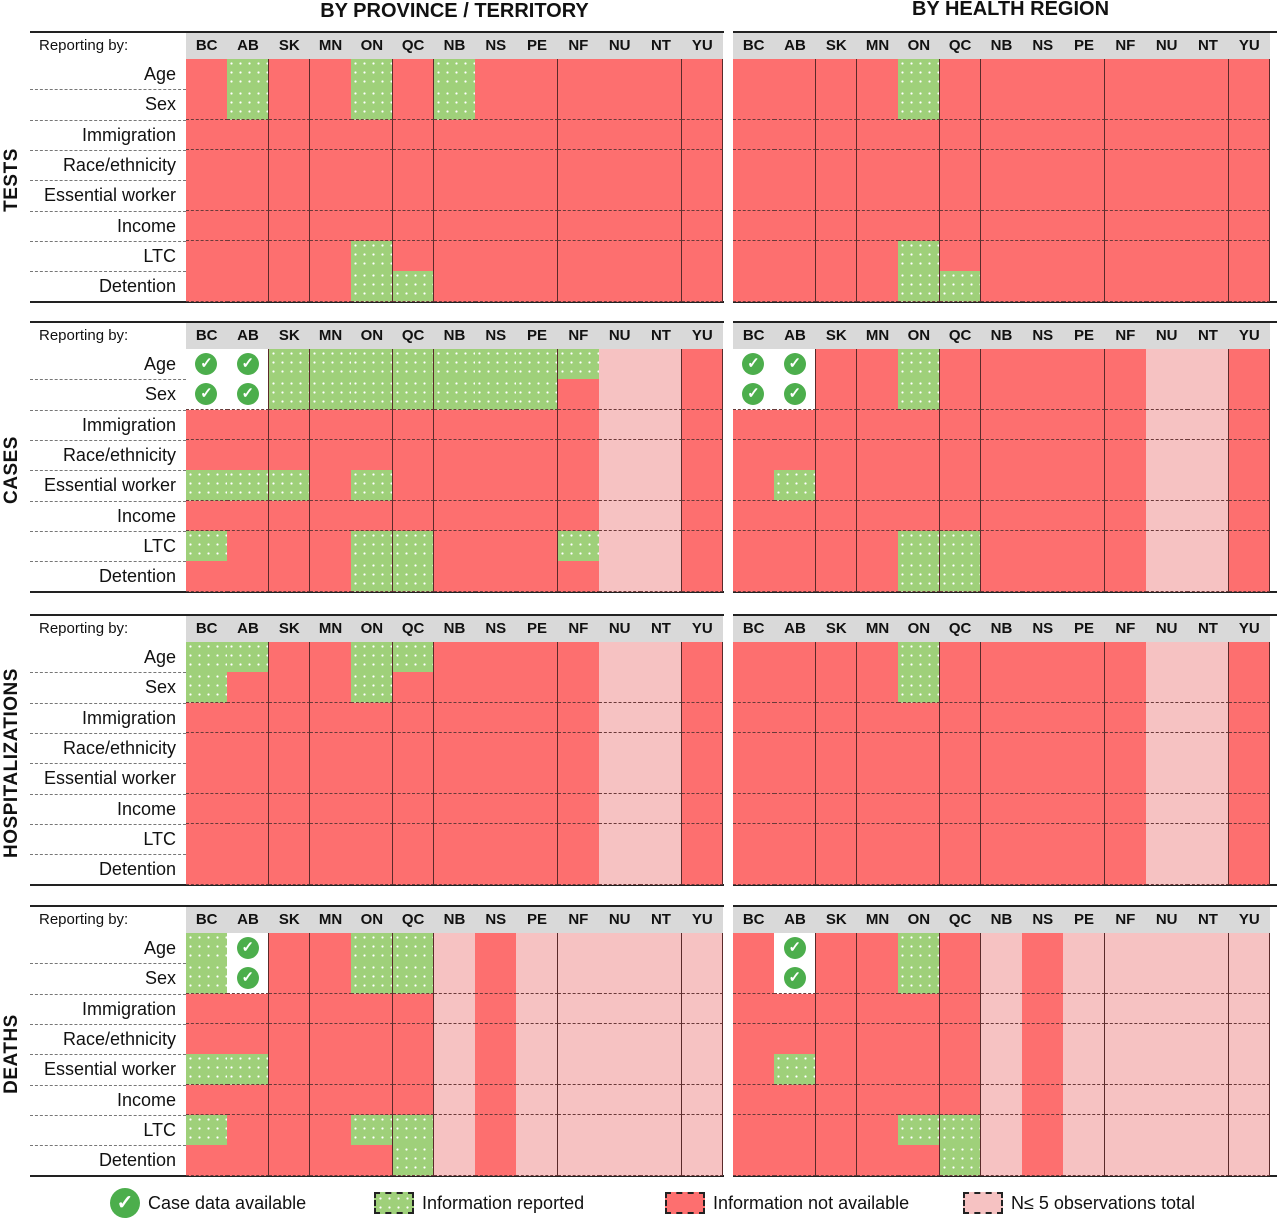 The image size is (1280, 1221). Describe the element at coordinates (1079, 1203) in the screenshot. I see `legend-item-small-n: N≤ 5 observations total` at that location.